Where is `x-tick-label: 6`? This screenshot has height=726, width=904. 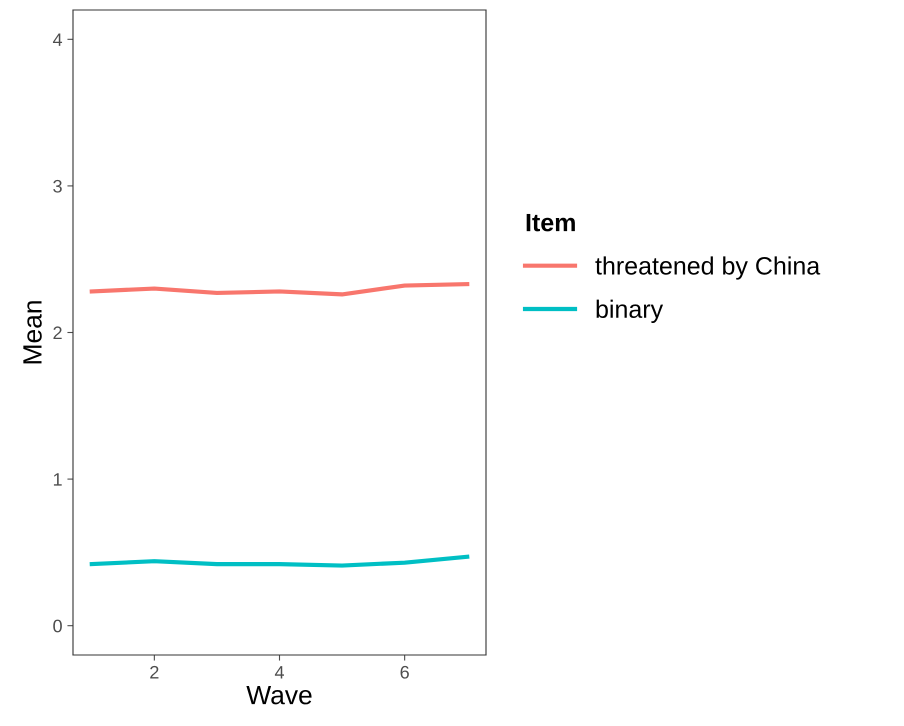 x-tick-label: 6 is located at coordinates (404, 672).